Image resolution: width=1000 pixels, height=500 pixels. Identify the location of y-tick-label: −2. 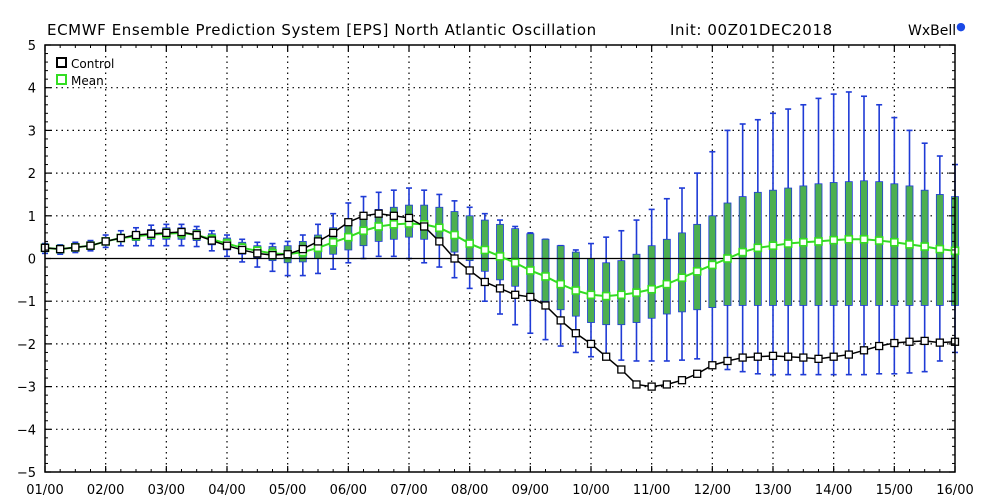
(26, 345).